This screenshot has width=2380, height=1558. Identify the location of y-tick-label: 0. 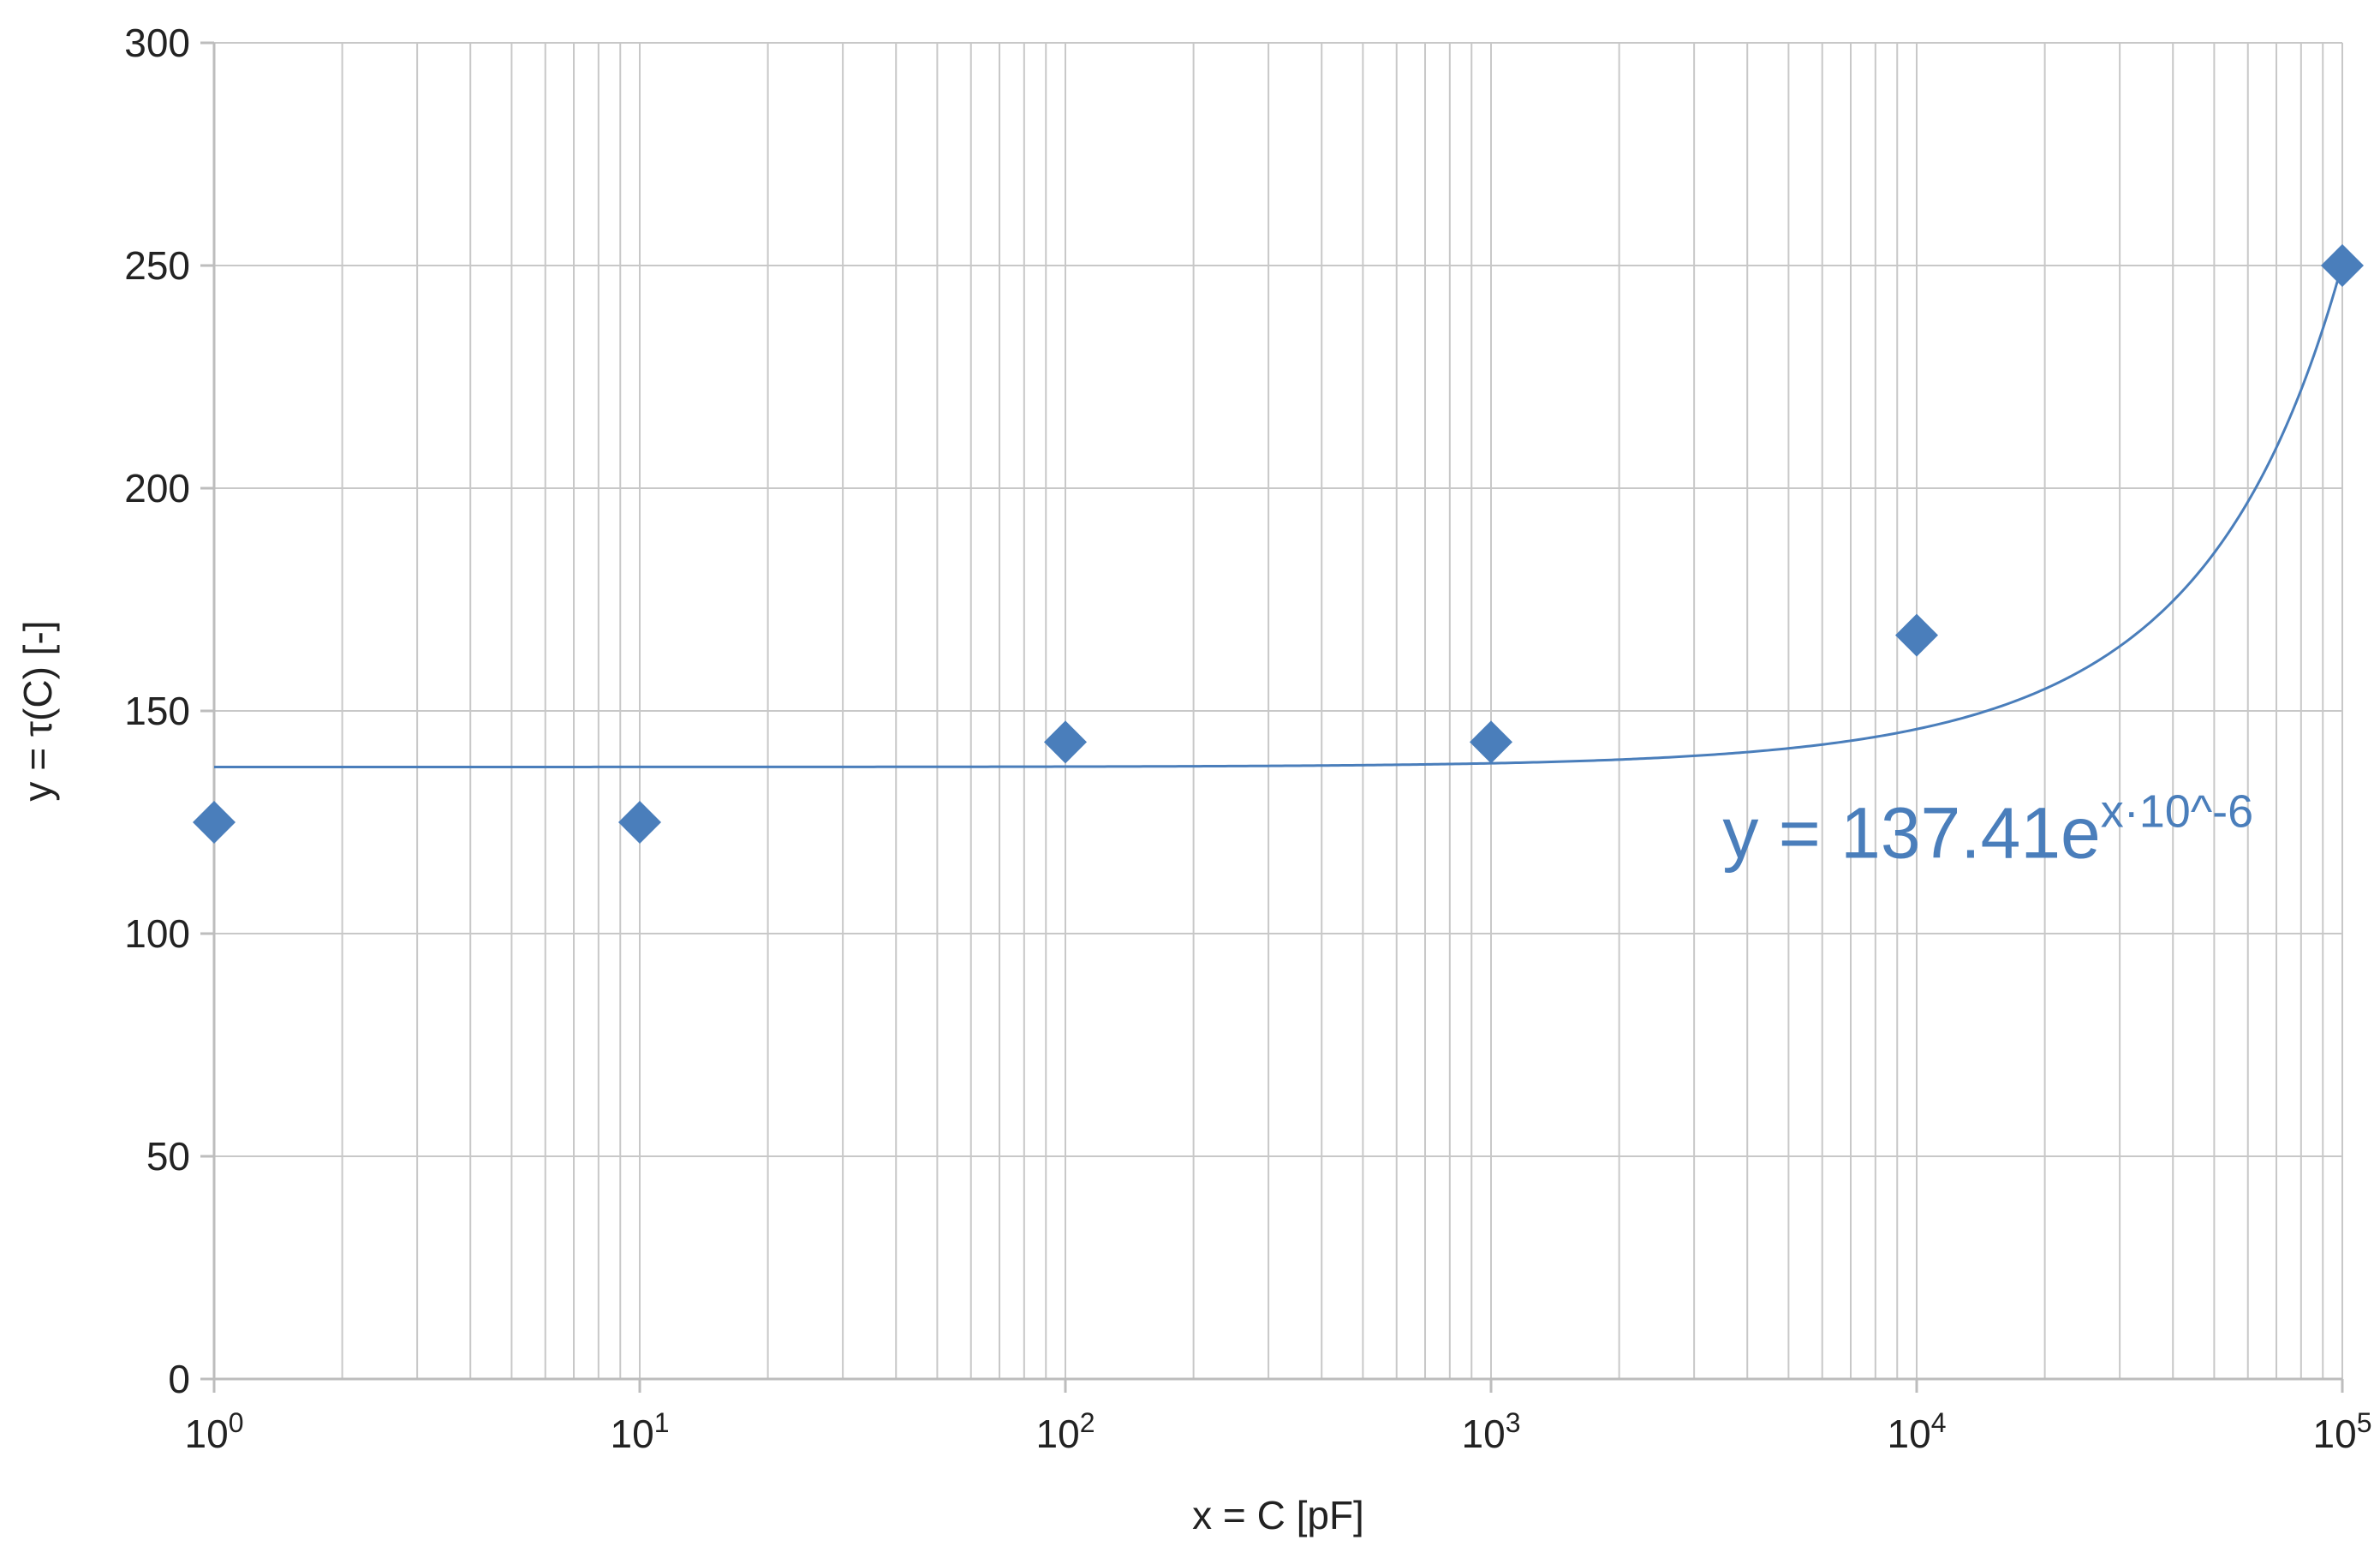
(179, 1379).